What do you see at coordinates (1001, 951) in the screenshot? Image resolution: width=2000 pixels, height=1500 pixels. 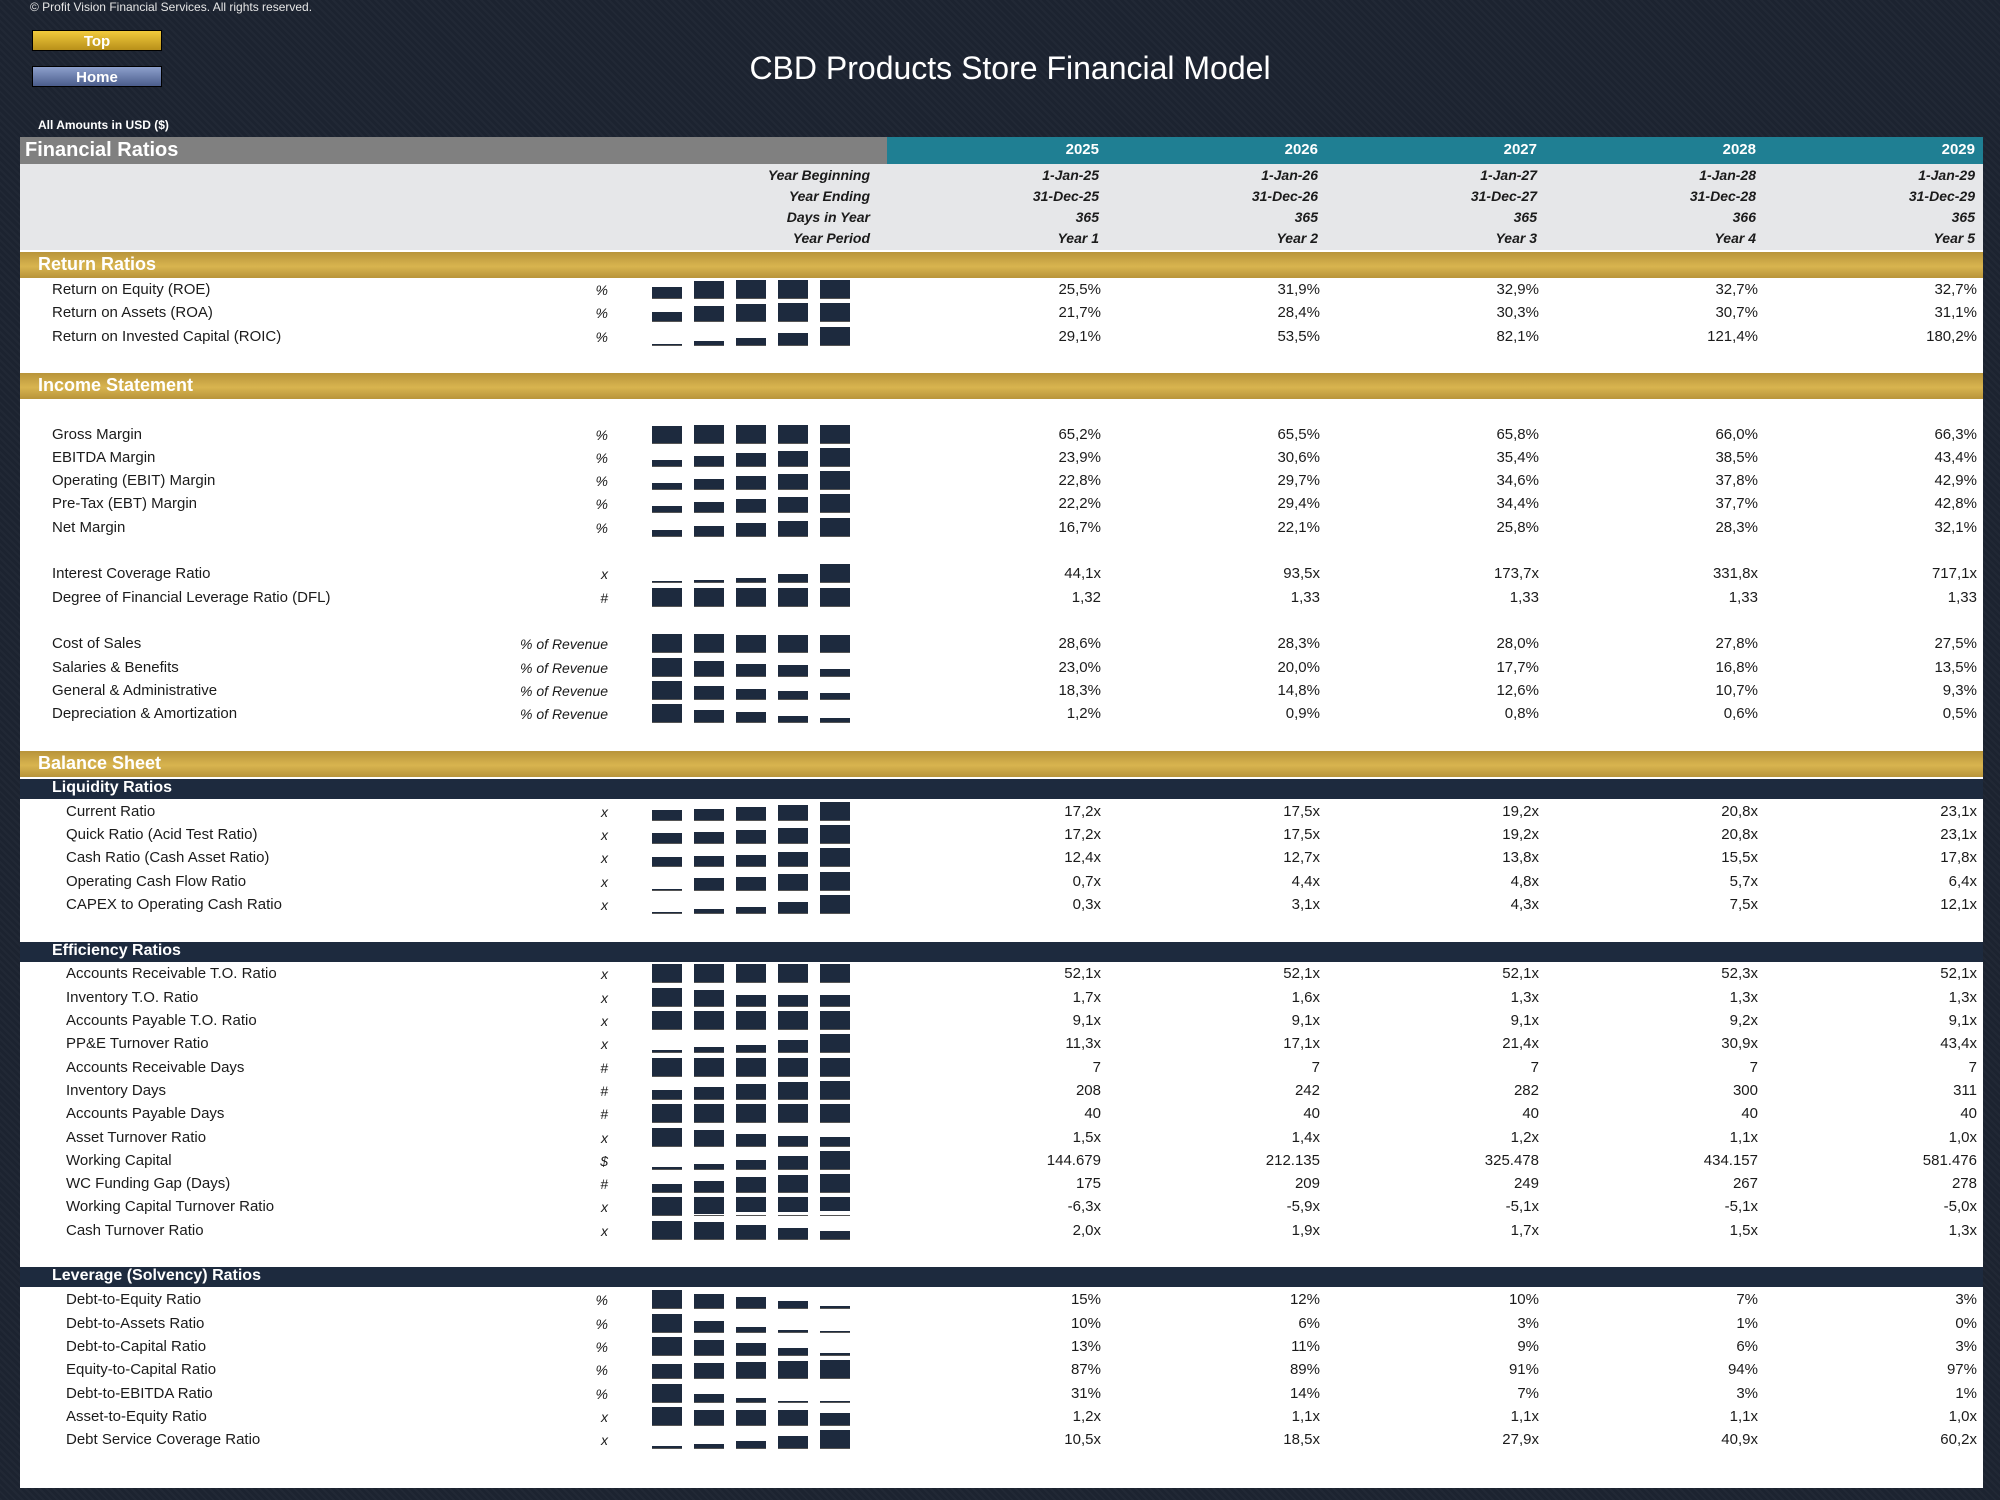 I see `subsection-header: Efficiency Ratios` at bounding box center [1001, 951].